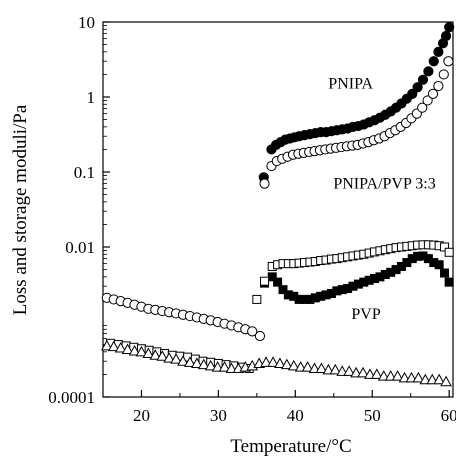 The height and width of the screenshot is (458, 456). Describe the element at coordinates (365, 314) in the screenshot. I see `series-annotation: PVP` at that location.